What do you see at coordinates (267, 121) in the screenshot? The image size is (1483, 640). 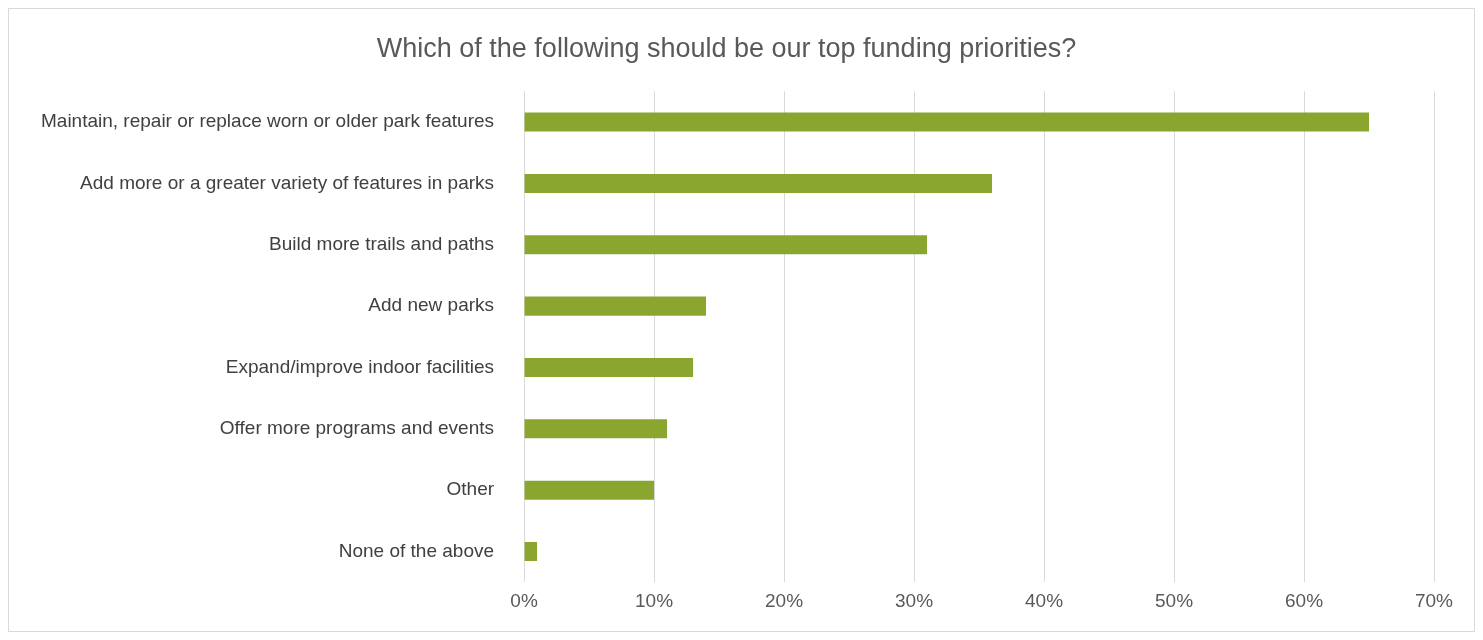 I see `y-tick-label: Maintain, repair or replace worn or older park features` at bounding box center [267, 121].